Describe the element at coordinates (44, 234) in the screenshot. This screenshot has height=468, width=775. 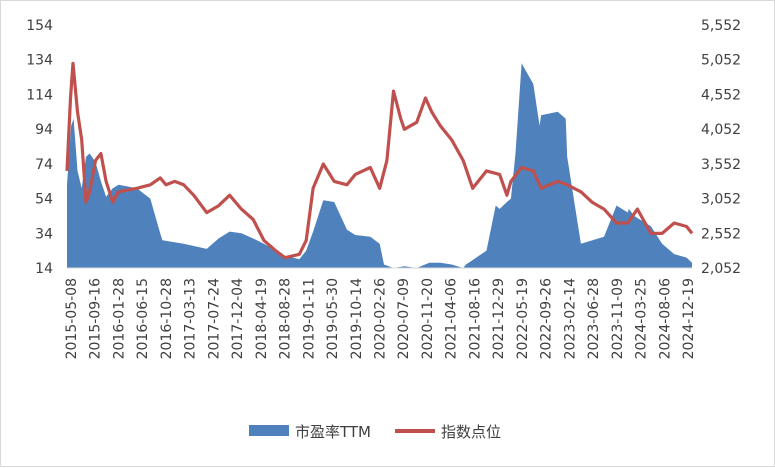
I see `y-left-tick-label: 34` at that location.